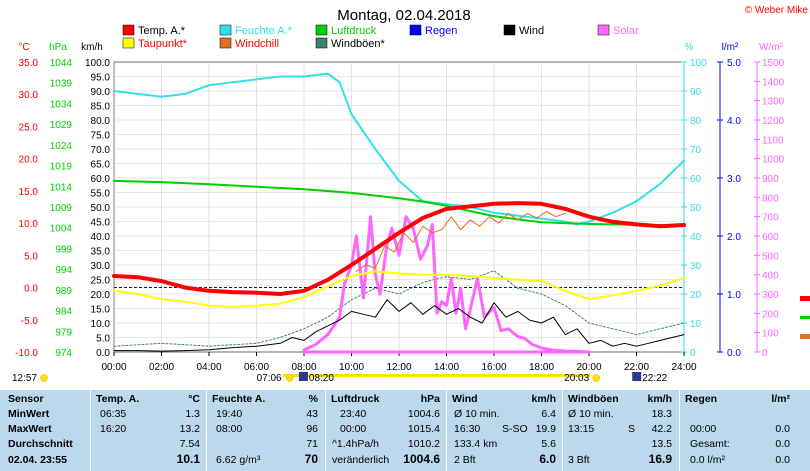 The width and height of the screenshot is (810, 471). Describe the element at coordinates (23, 47) in the screenshot. I see `temp-axis-unit: °C` at that location.